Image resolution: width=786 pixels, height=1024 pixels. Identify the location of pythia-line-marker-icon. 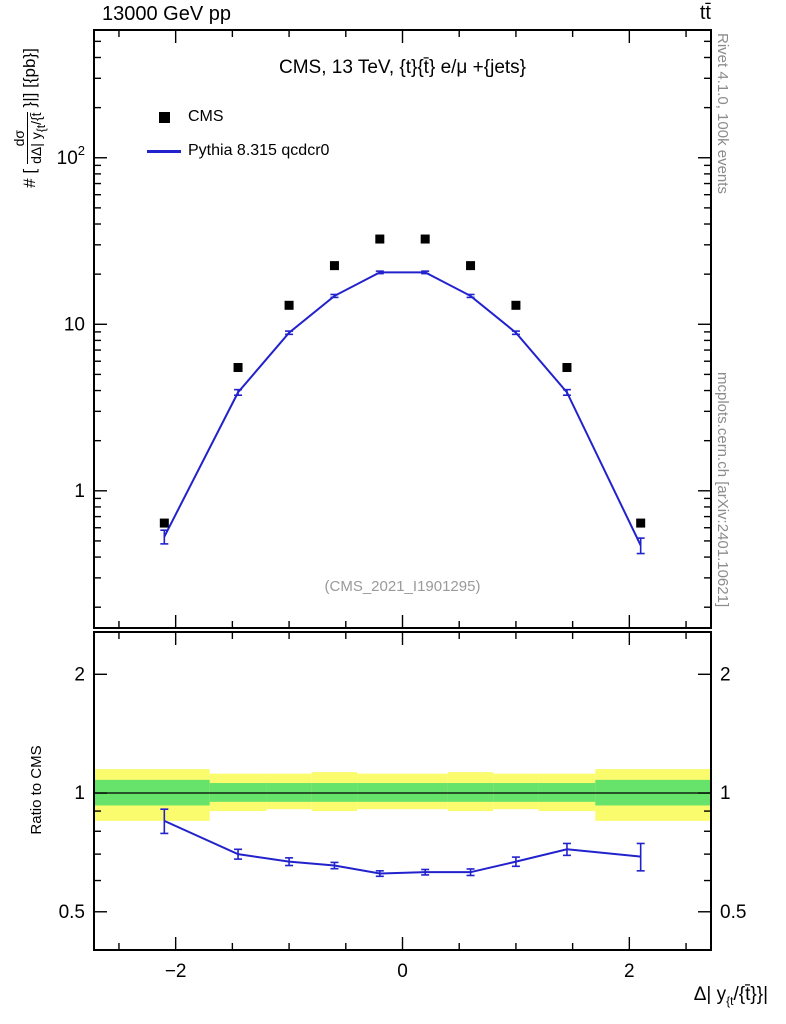
(164, 151).